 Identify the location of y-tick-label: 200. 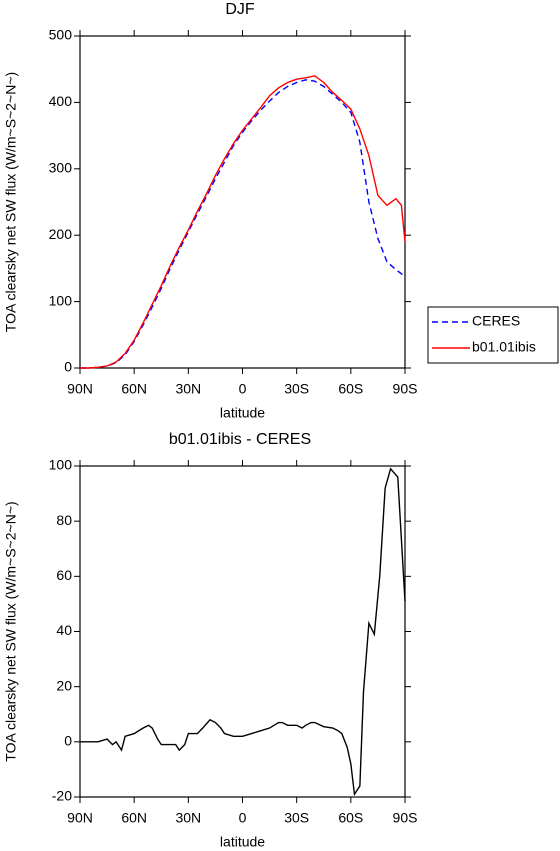
(61, 234).